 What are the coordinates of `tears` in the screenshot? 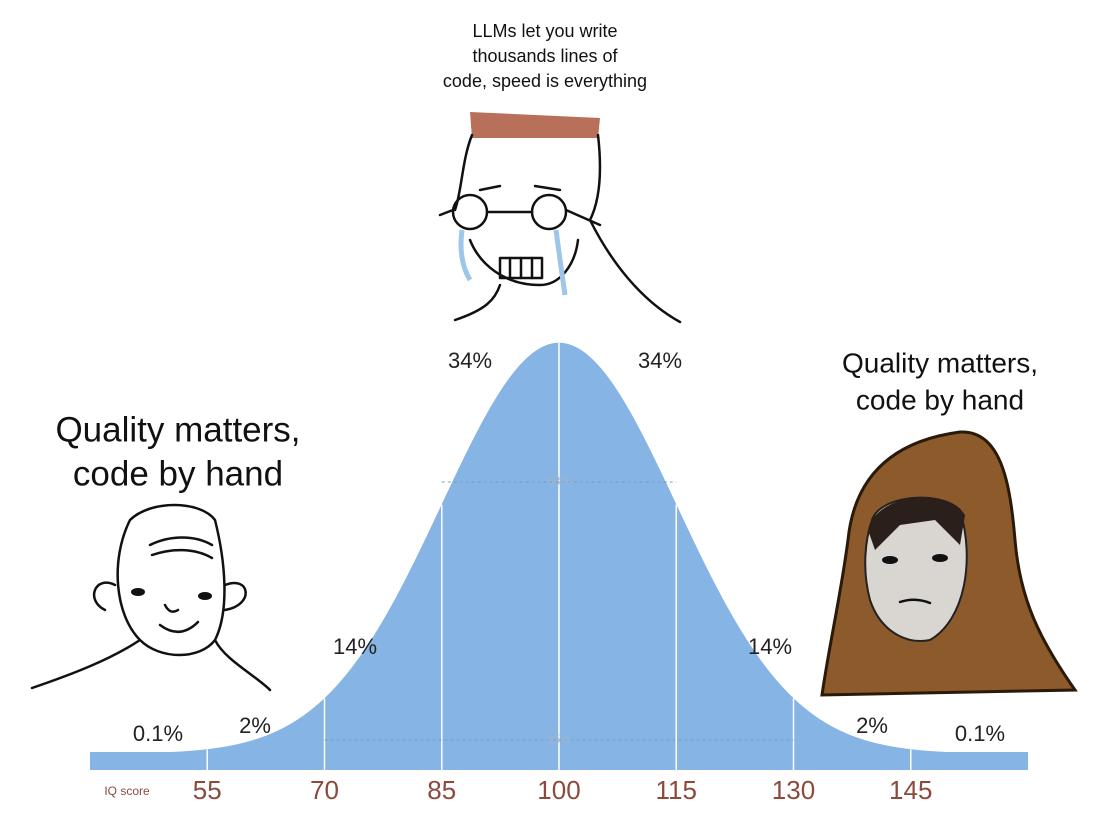 It's located at (513, 262).